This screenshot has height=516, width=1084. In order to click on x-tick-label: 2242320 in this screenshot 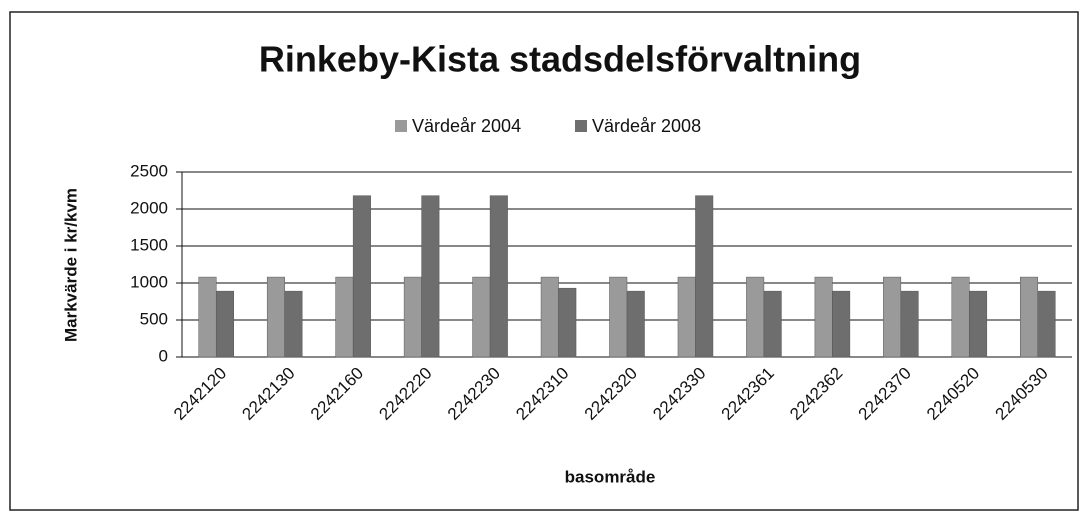, I will do `click(611, 394)`.